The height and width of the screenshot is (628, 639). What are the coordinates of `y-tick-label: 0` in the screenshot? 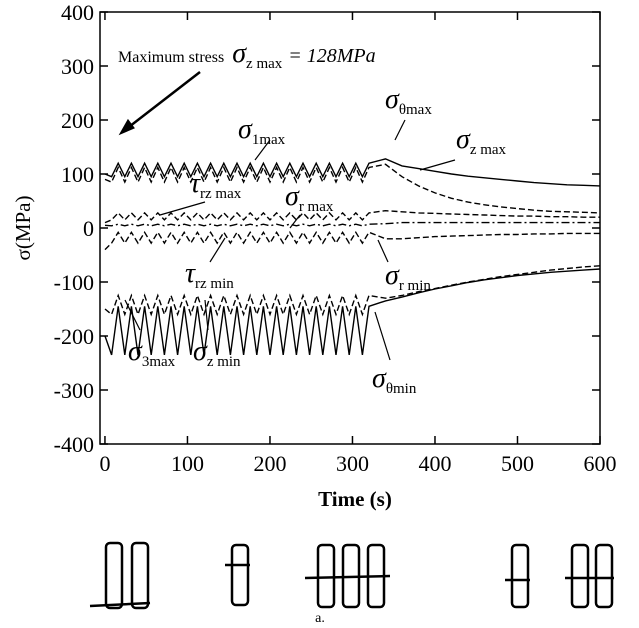 It's located at (88, 228).